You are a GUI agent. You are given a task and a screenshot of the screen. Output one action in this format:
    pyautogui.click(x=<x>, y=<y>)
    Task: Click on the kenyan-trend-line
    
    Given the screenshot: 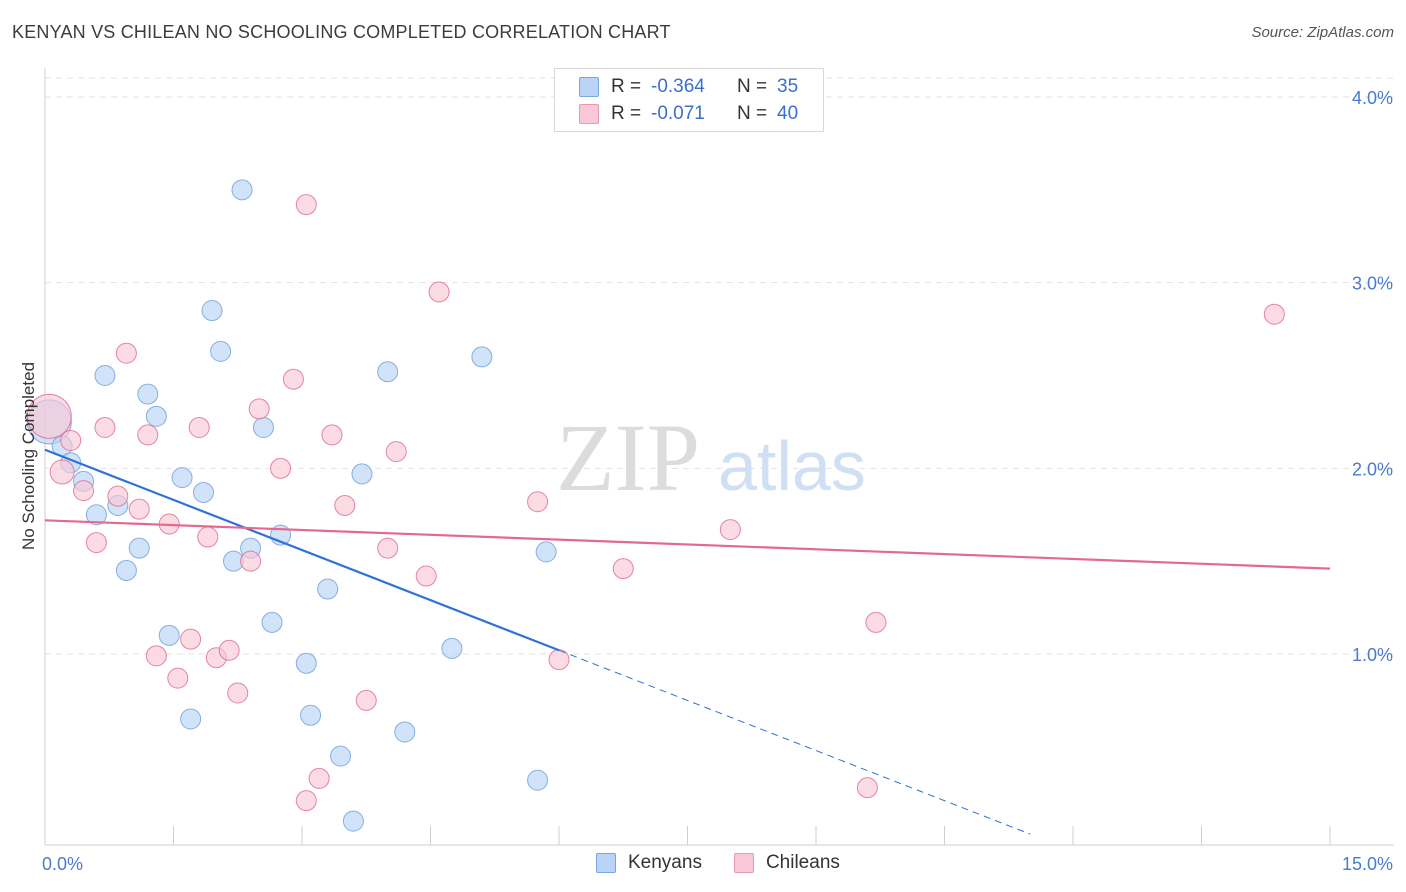 What is the action you would take?
    pyautogui.click(x=302, y=550)
    